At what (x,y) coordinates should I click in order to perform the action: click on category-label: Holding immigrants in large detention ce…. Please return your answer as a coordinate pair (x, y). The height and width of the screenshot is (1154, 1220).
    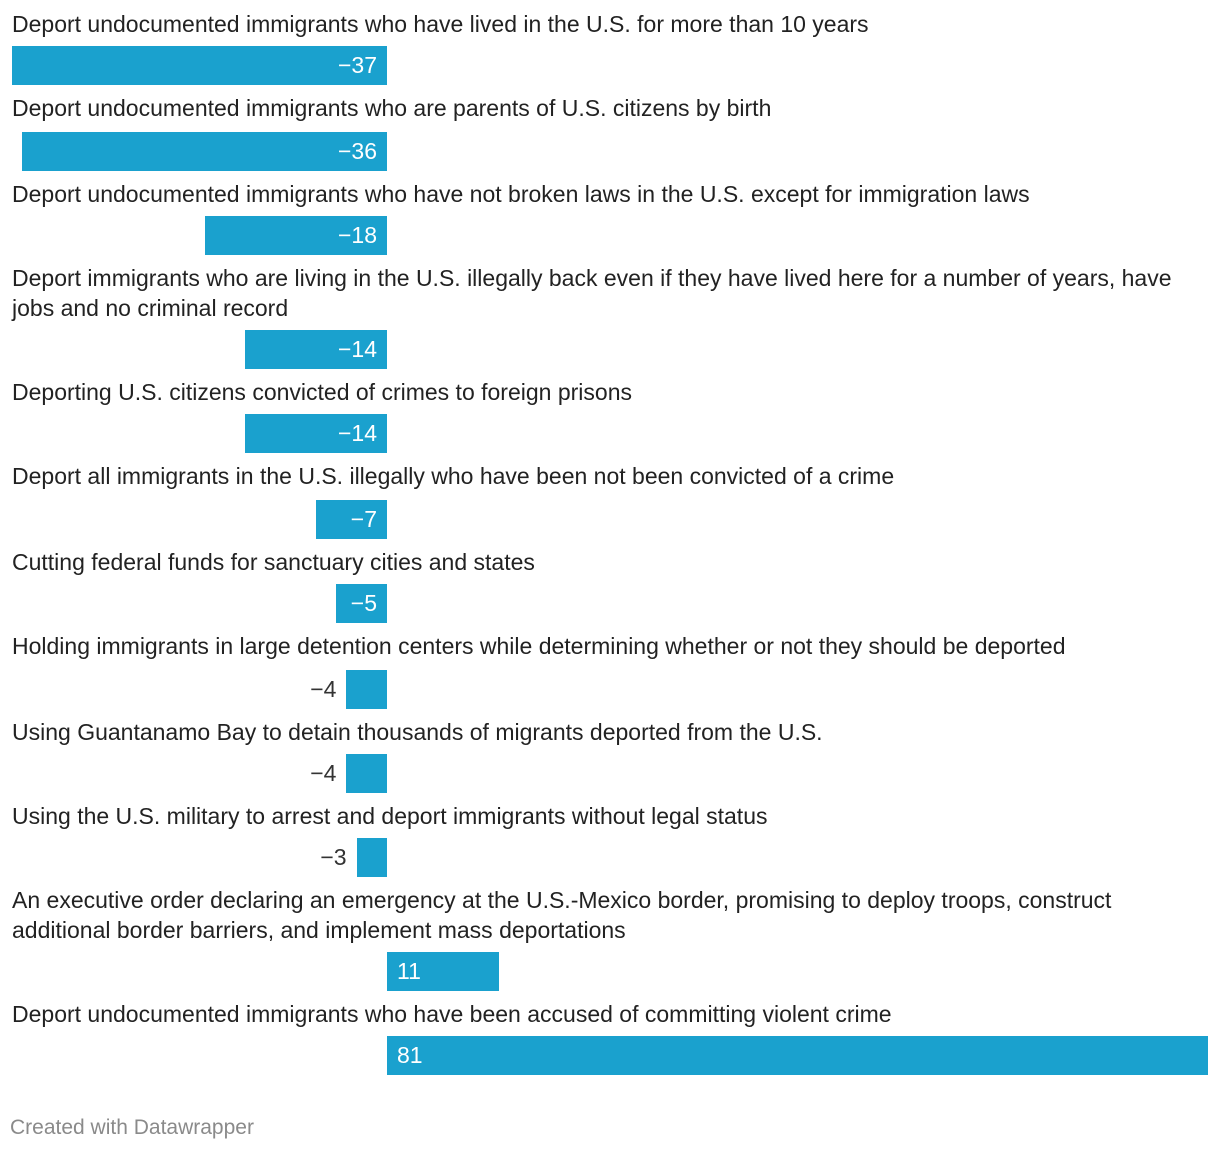
    Looking at the image, I should click on (539, 646).